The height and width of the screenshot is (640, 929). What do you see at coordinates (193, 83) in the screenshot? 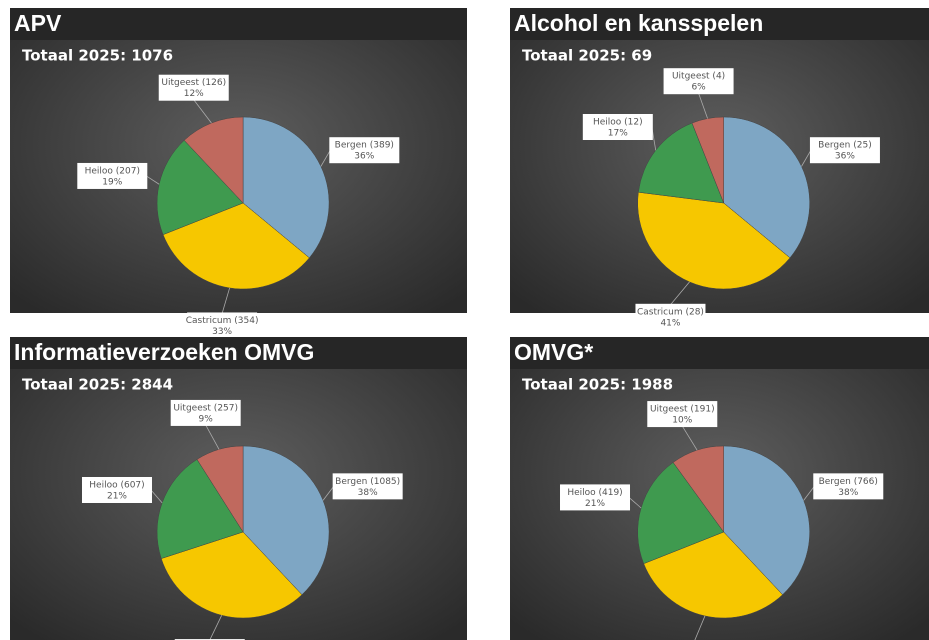
I see `category-label: Uitgeest (126)` at bounding box center [193, 83].